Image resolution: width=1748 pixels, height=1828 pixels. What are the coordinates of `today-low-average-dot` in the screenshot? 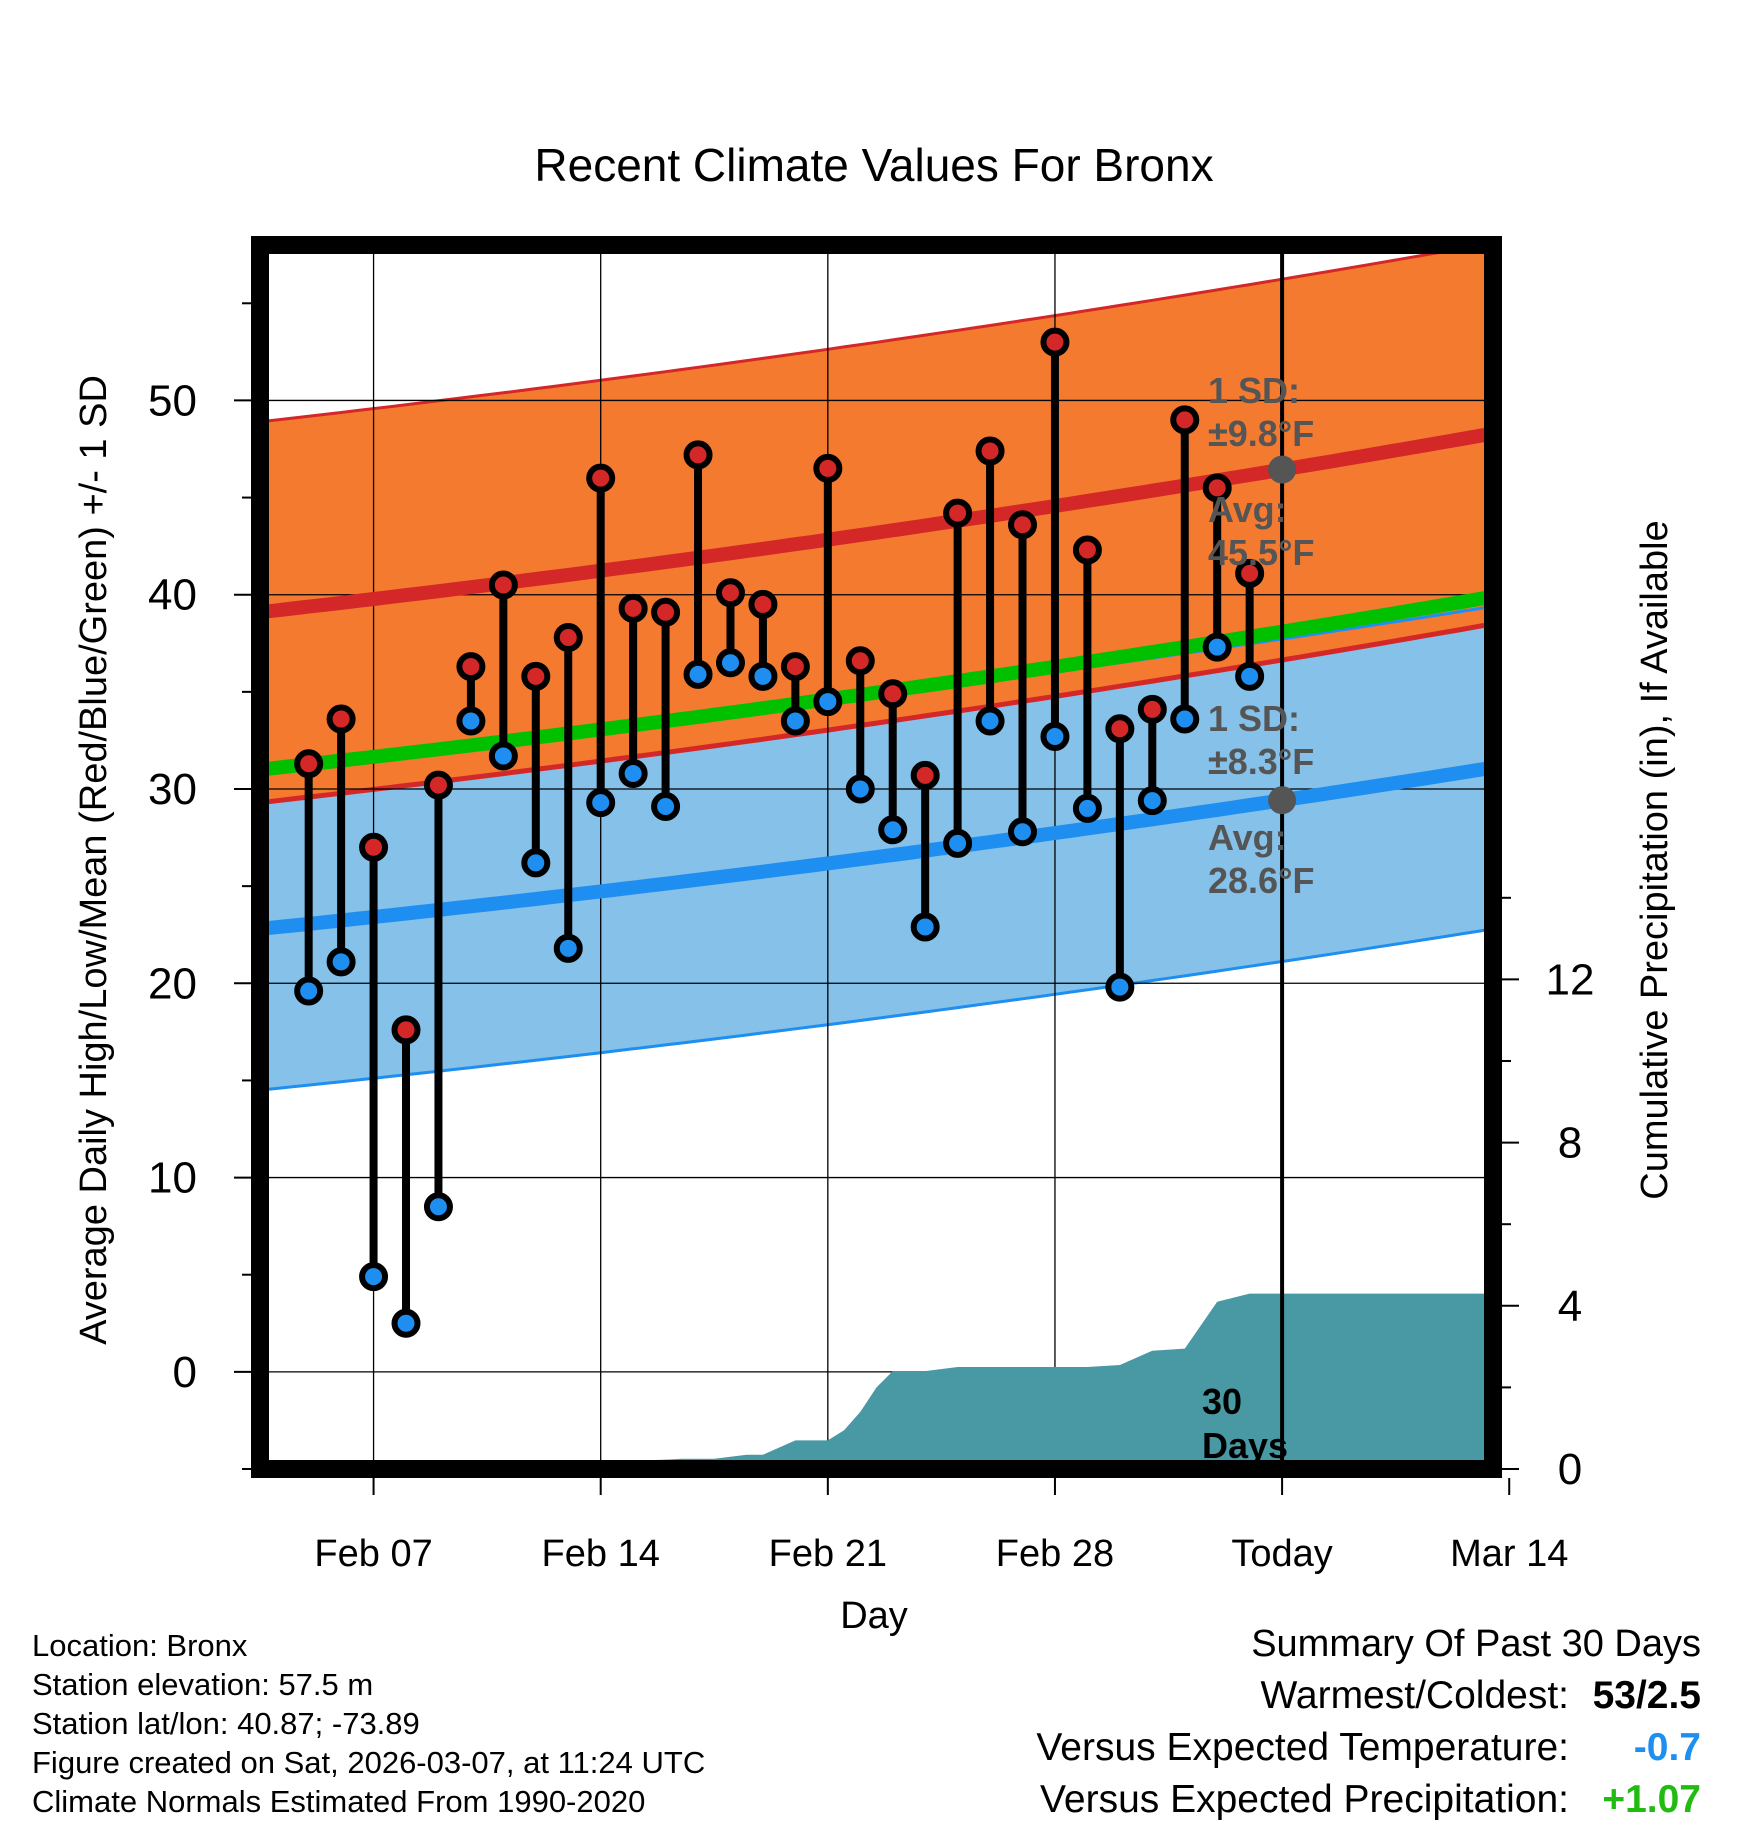 It's located at (1282, 800).